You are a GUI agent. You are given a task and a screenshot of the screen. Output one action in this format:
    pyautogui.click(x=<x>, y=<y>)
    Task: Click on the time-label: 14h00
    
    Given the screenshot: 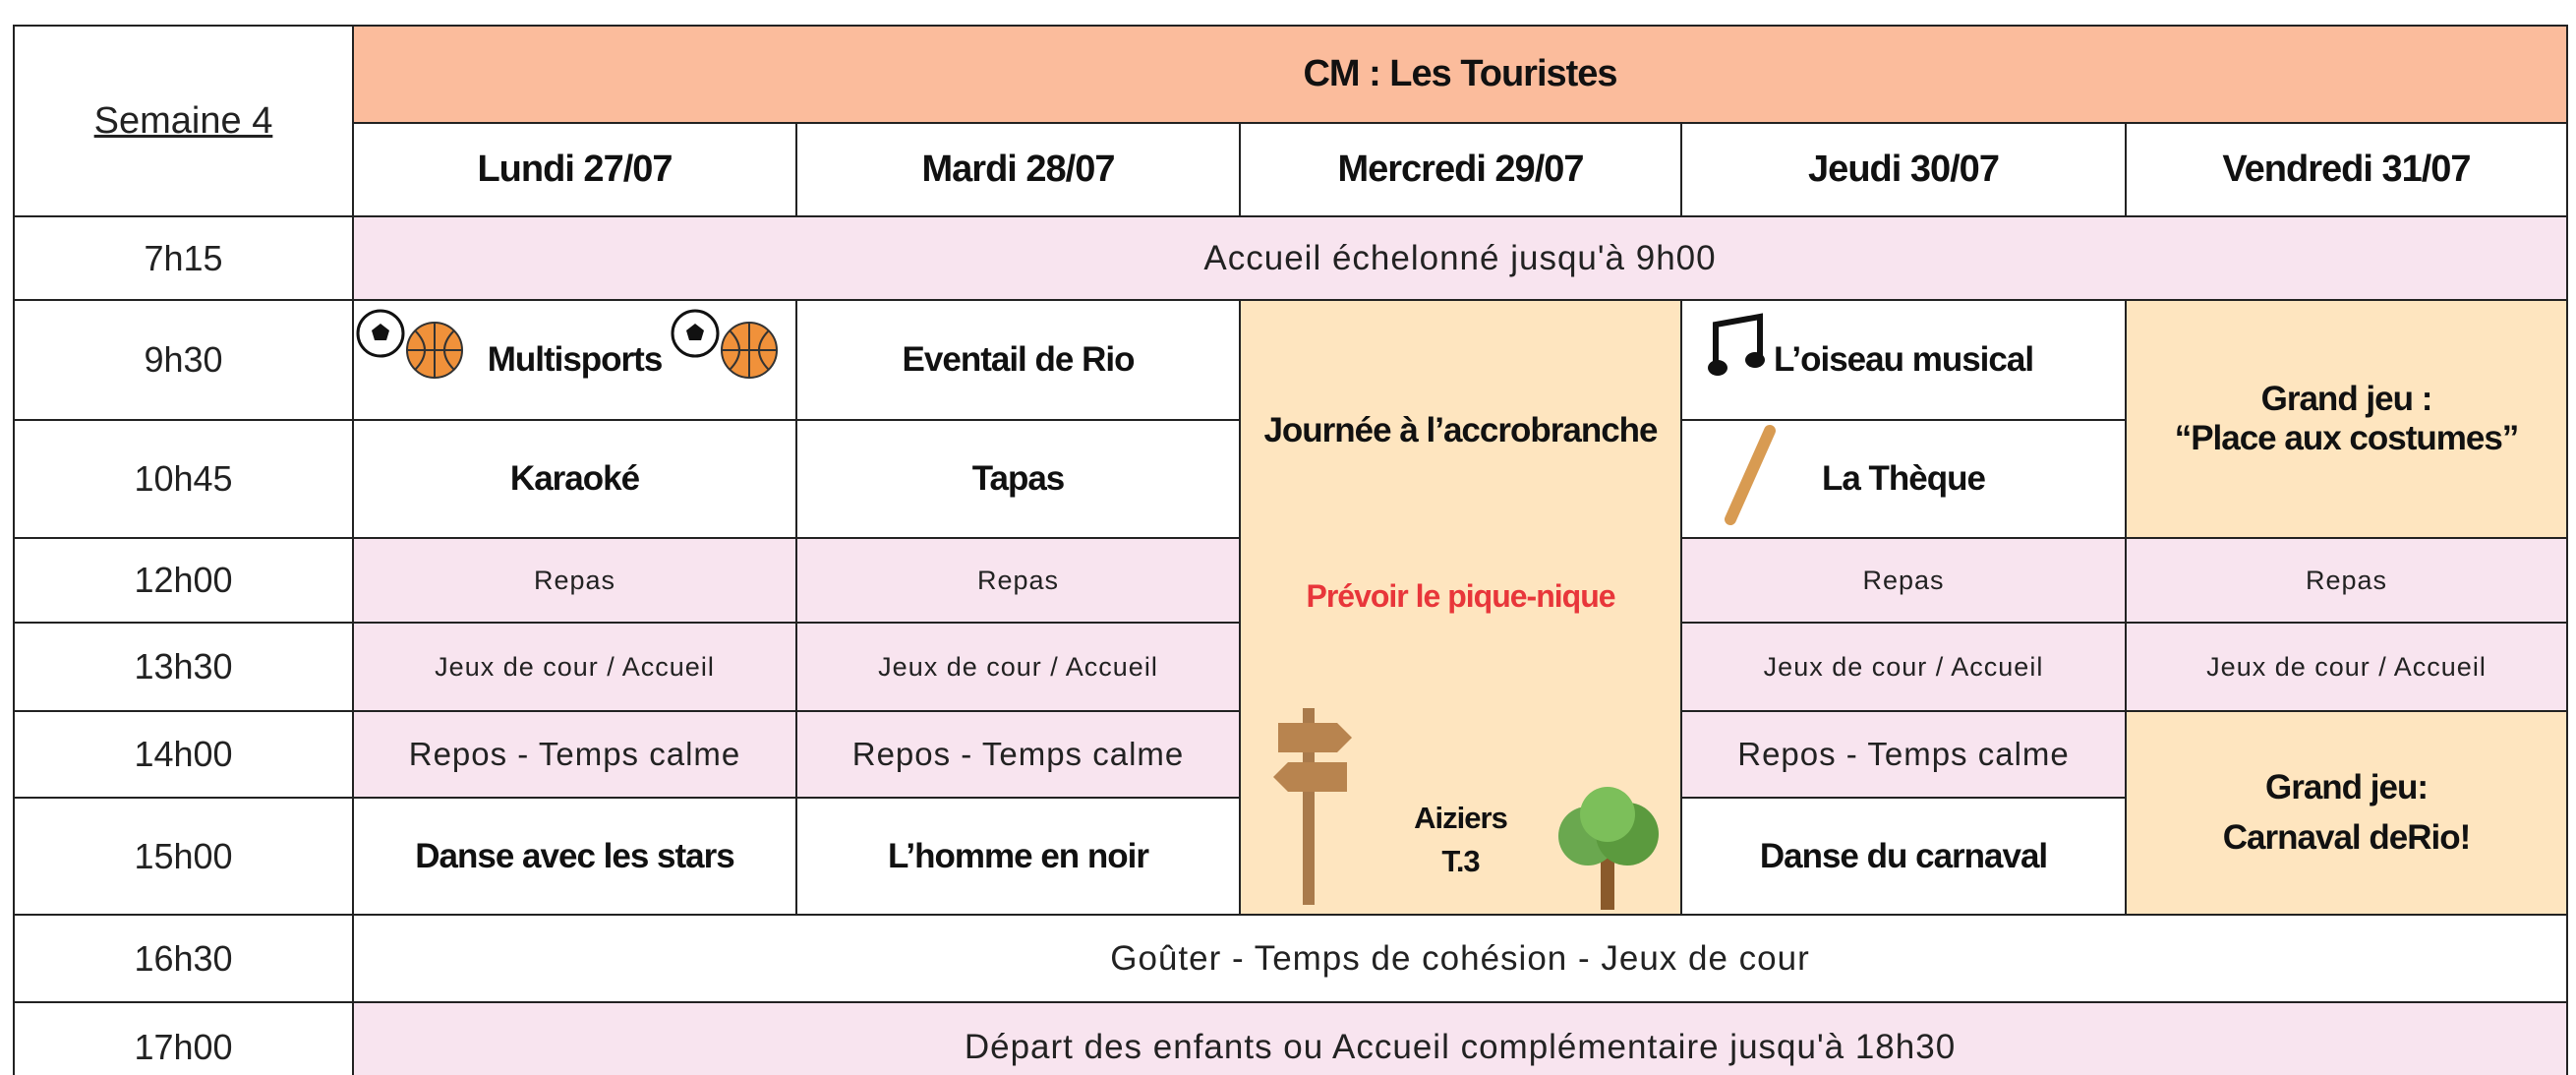 What is the action you would take?
    pyautogui.click(x=183, y=754)
    